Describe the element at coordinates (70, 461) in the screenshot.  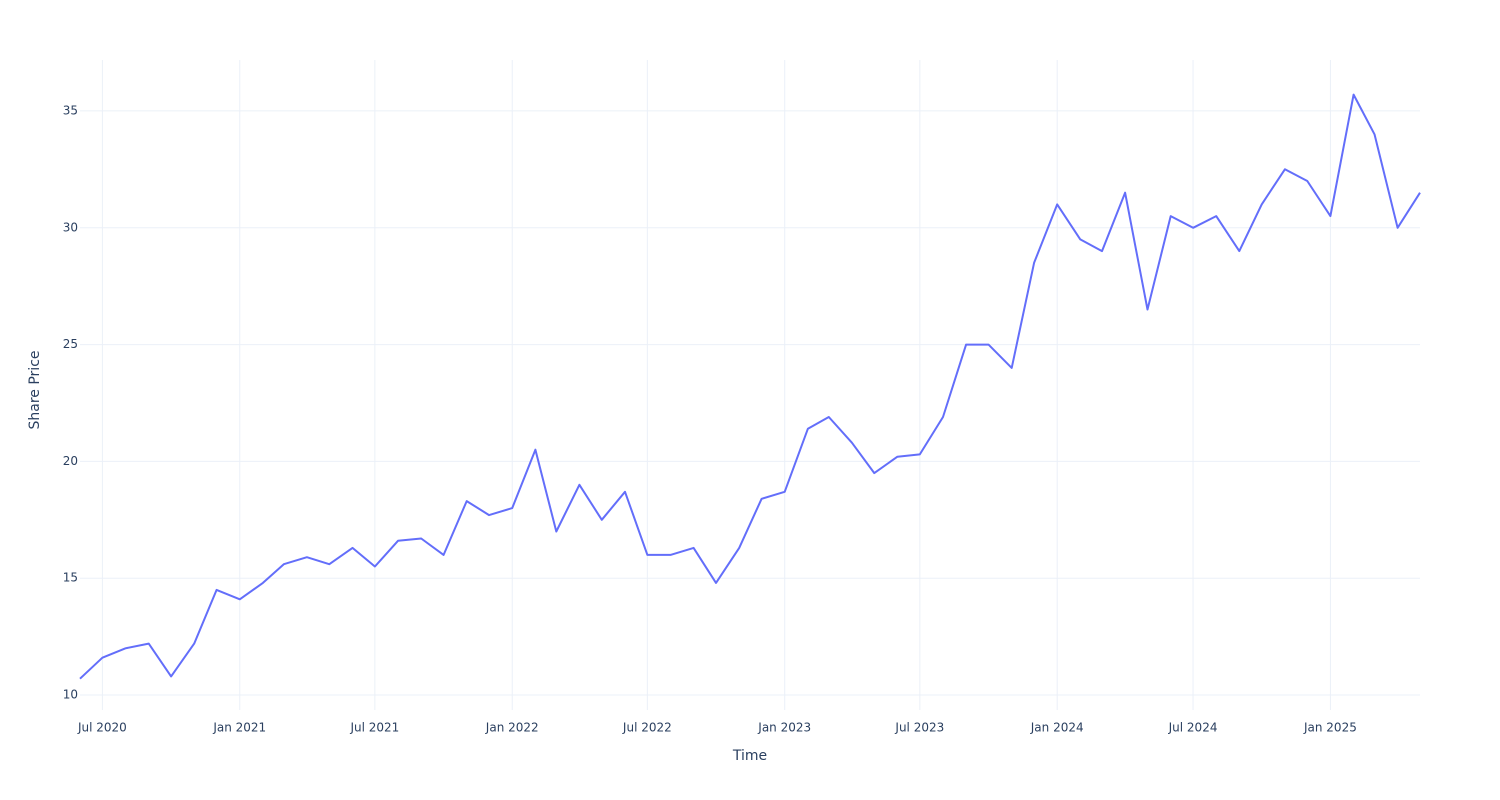
I see `y-tick-label: 20` at that location.